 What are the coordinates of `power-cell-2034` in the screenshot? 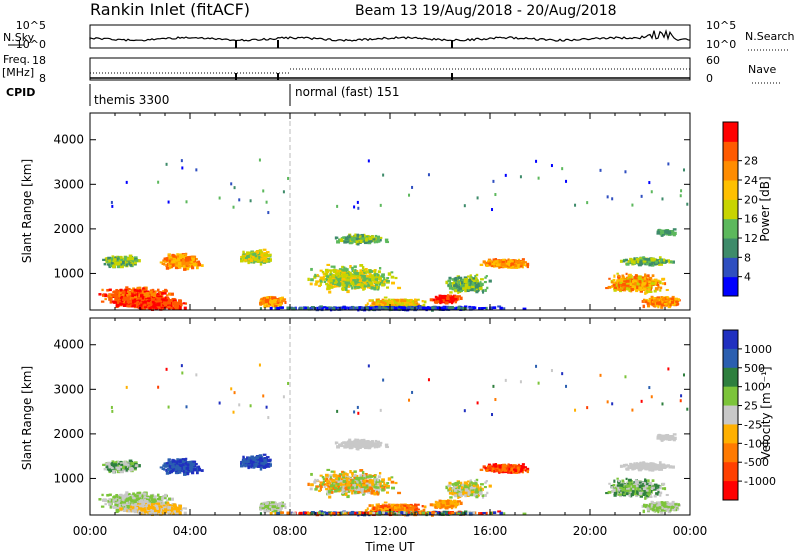 It's located at (109, 265).